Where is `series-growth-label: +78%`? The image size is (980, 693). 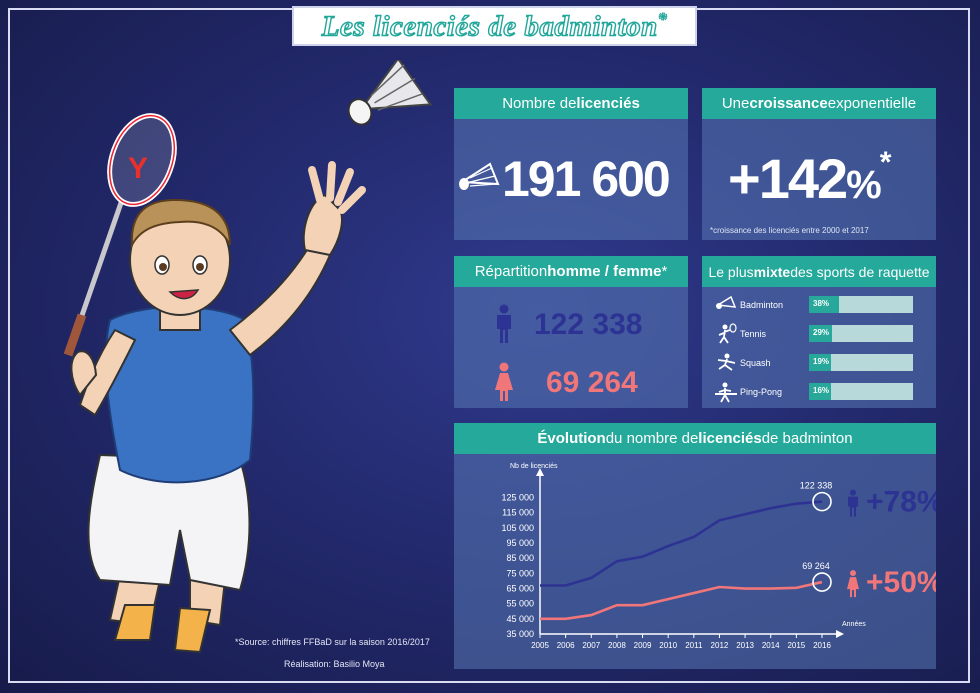 series-growth-label: +78% is located at coordinates (901, 502).